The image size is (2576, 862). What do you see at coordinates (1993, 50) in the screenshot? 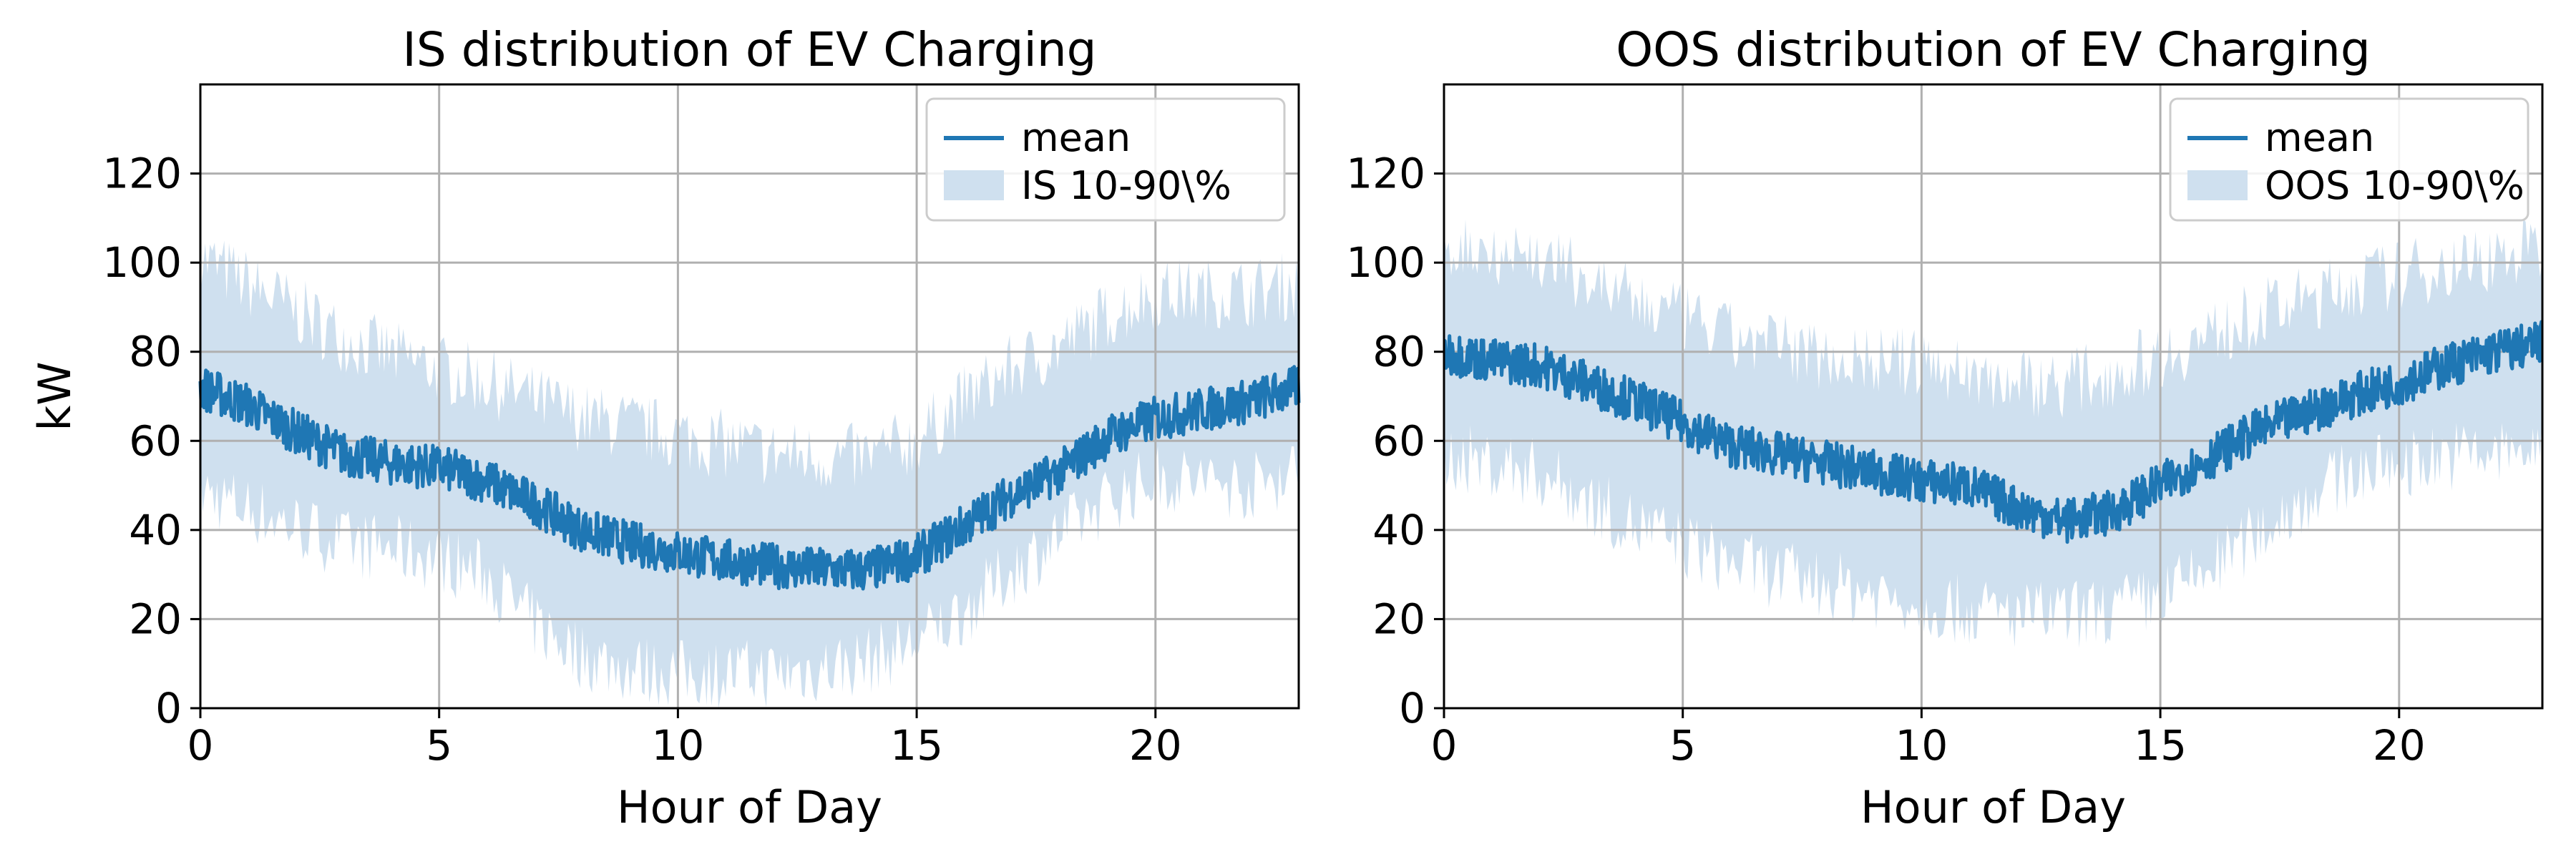
I see `chart-title-1: OOS distribution of EV Charging` at bounding box center [1993, 50].